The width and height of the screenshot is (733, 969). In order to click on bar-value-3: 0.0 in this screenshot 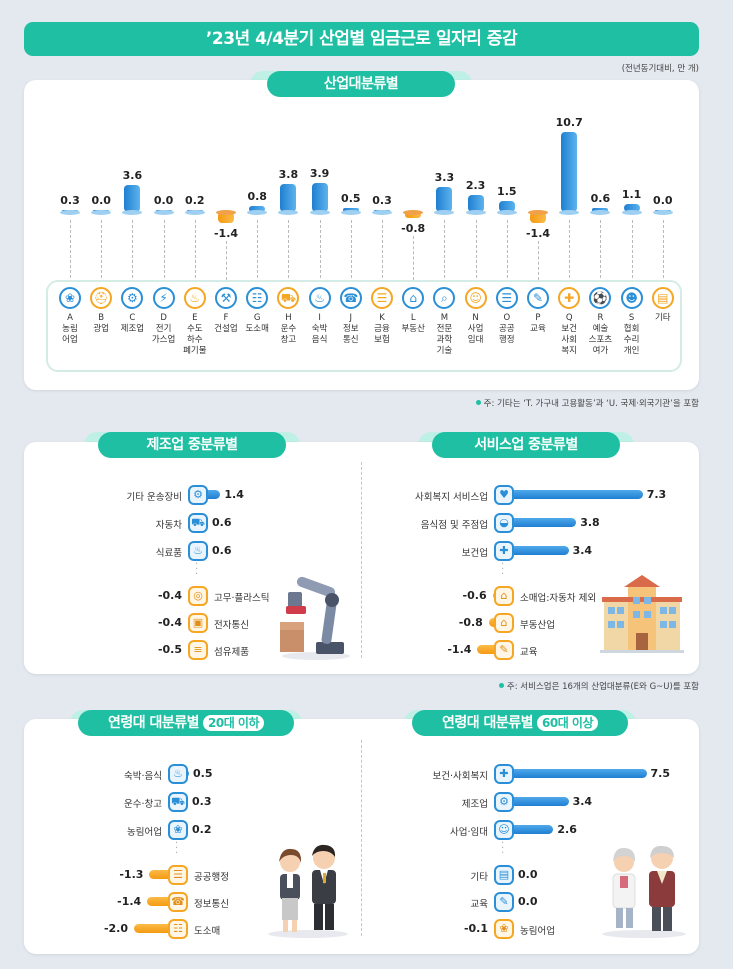, I will do `click(163, 200)`.